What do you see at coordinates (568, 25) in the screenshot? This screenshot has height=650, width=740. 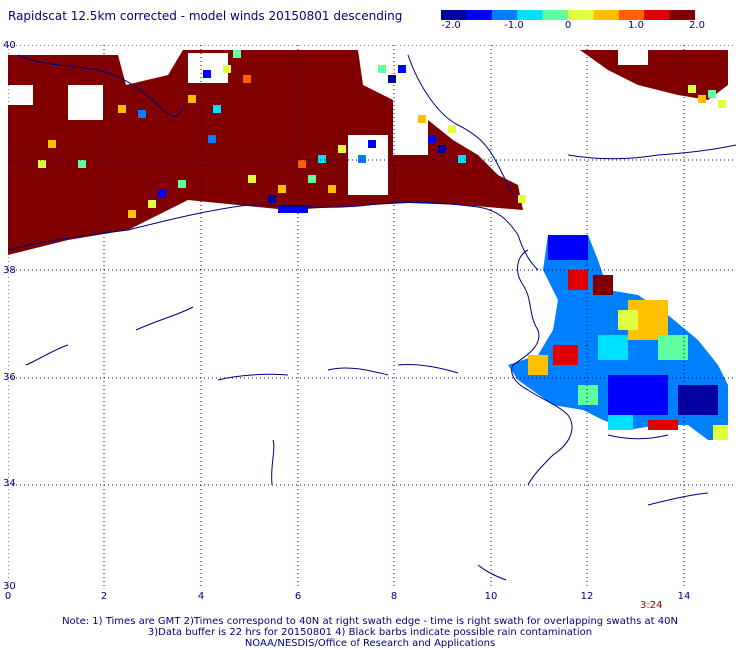 I see `colorbar-tick-label: 0` at bounding box center [568, 25].